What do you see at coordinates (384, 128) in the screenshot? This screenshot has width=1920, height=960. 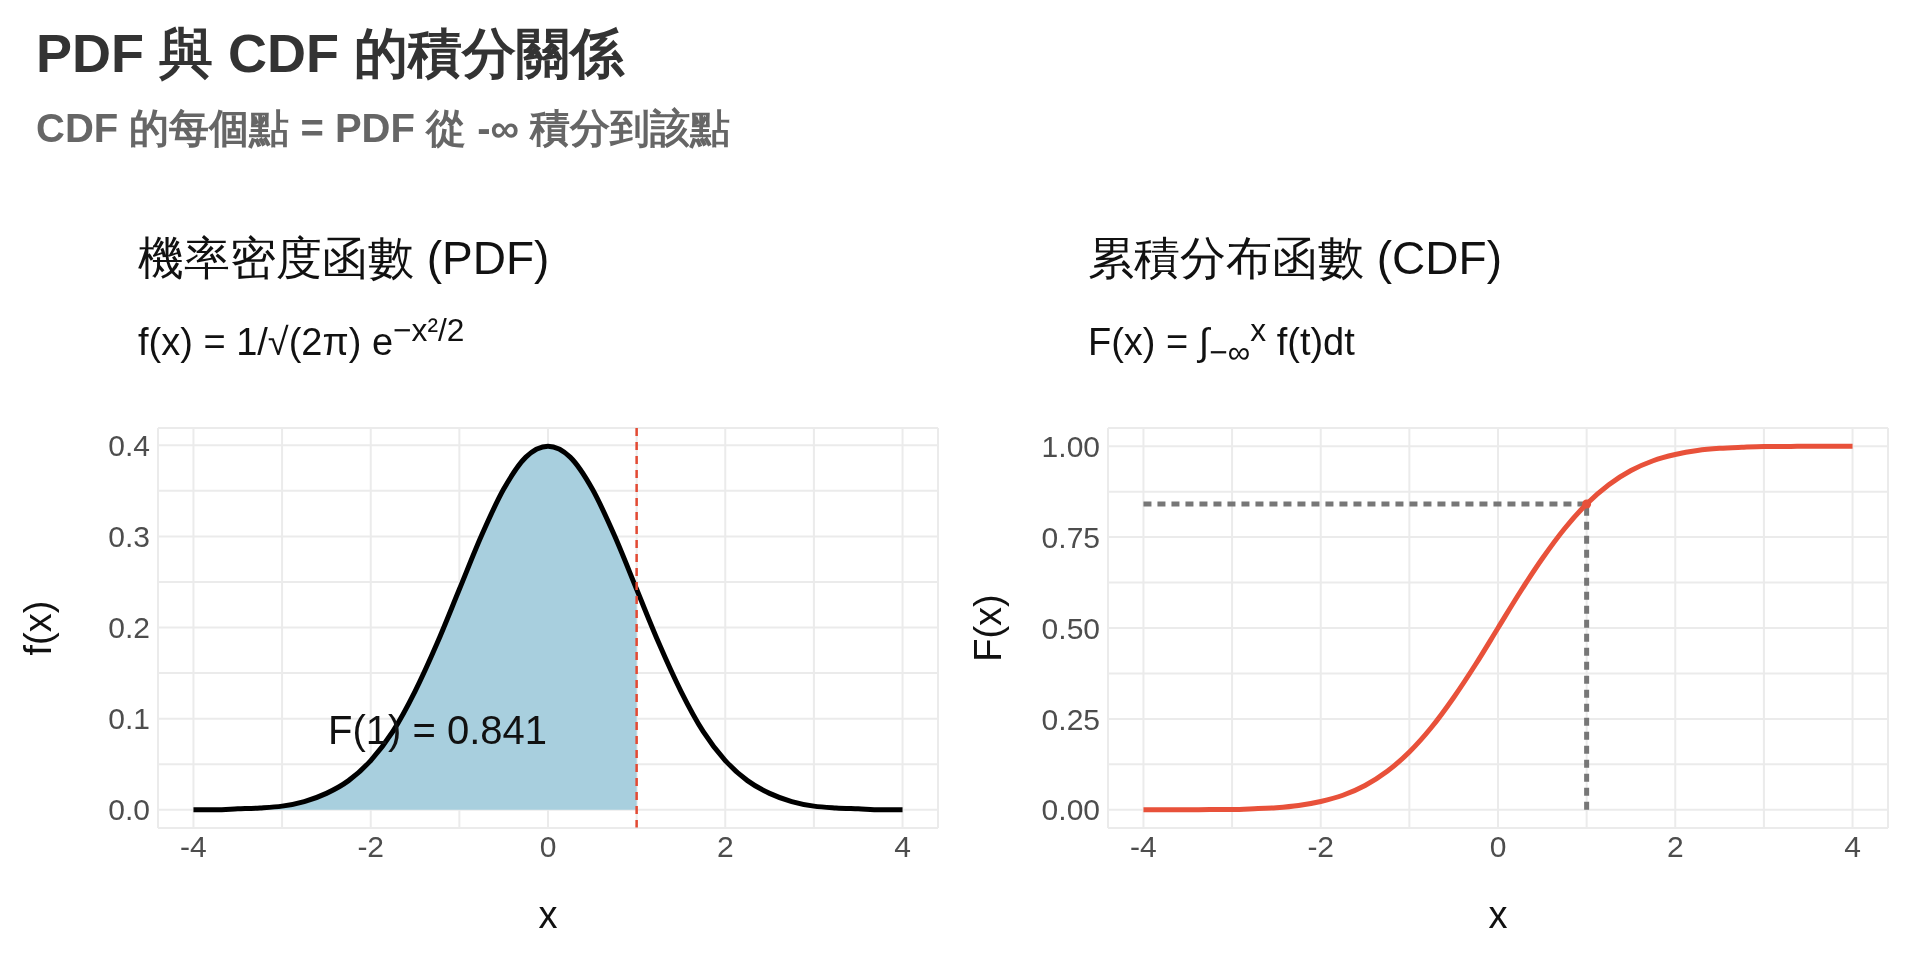 I see `text: CDF 的每個點 = PDF 從 -∞ 積分到該點` at bounding box center [384, 128].